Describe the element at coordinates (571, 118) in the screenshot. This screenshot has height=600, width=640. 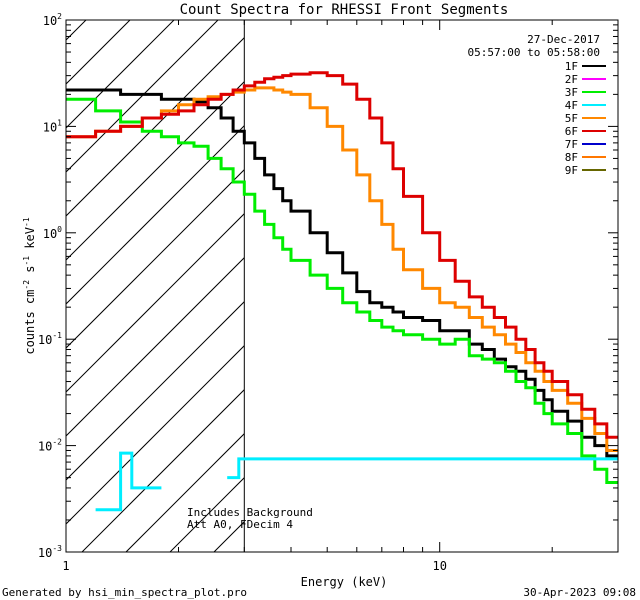
I see `legend-label-5f: 5F` at that location.